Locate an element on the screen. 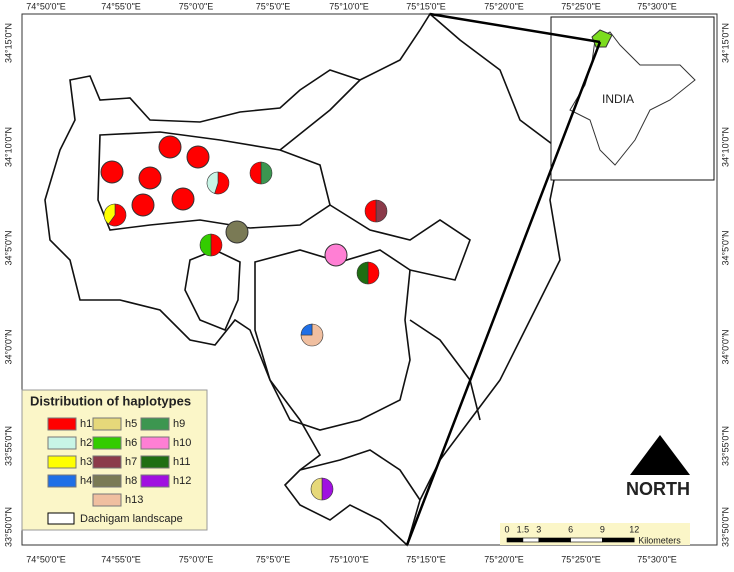 The width and height of the screenshot is (734, 572). scale-tick-label: 12 is located at coordinates (634, 529).